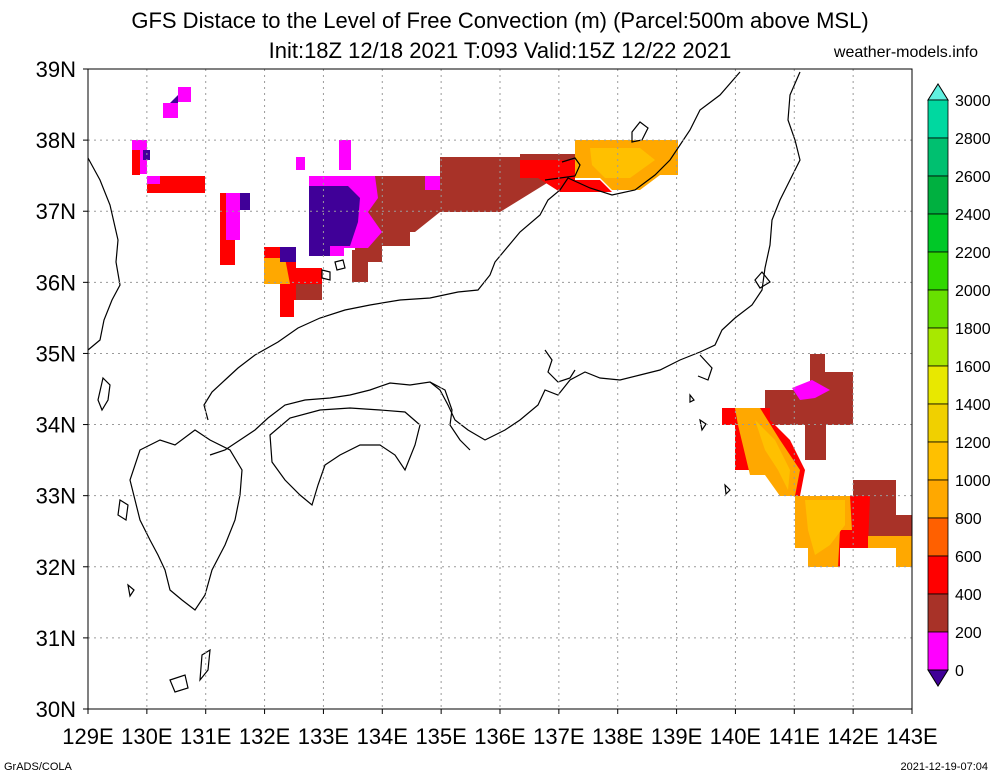 This screenshot has width=1000, height=779. Describe the element at coordinates (762, 280) in the screenshot. I see `coast-hokkaido` at that location.